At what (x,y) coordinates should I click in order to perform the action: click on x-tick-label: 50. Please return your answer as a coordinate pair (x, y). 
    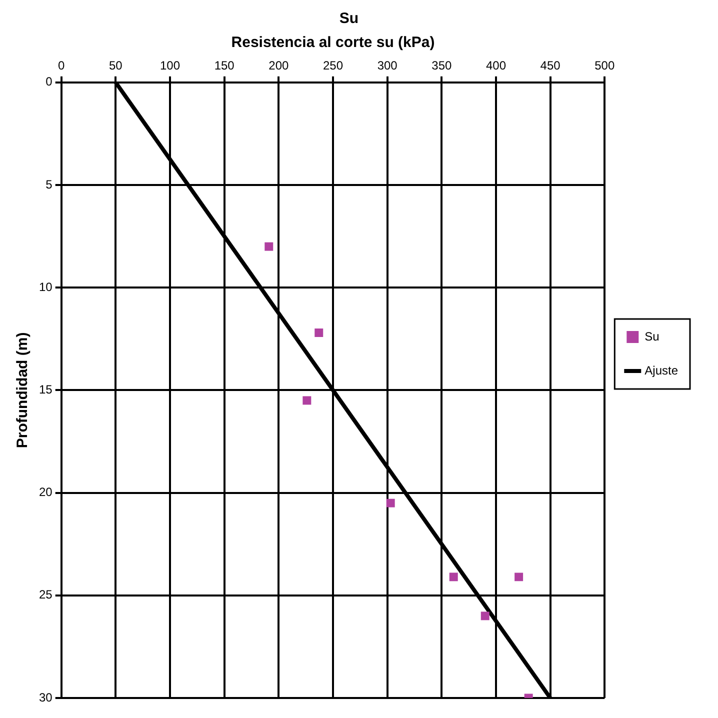
    Looking at the image, I should click on (116, 65).